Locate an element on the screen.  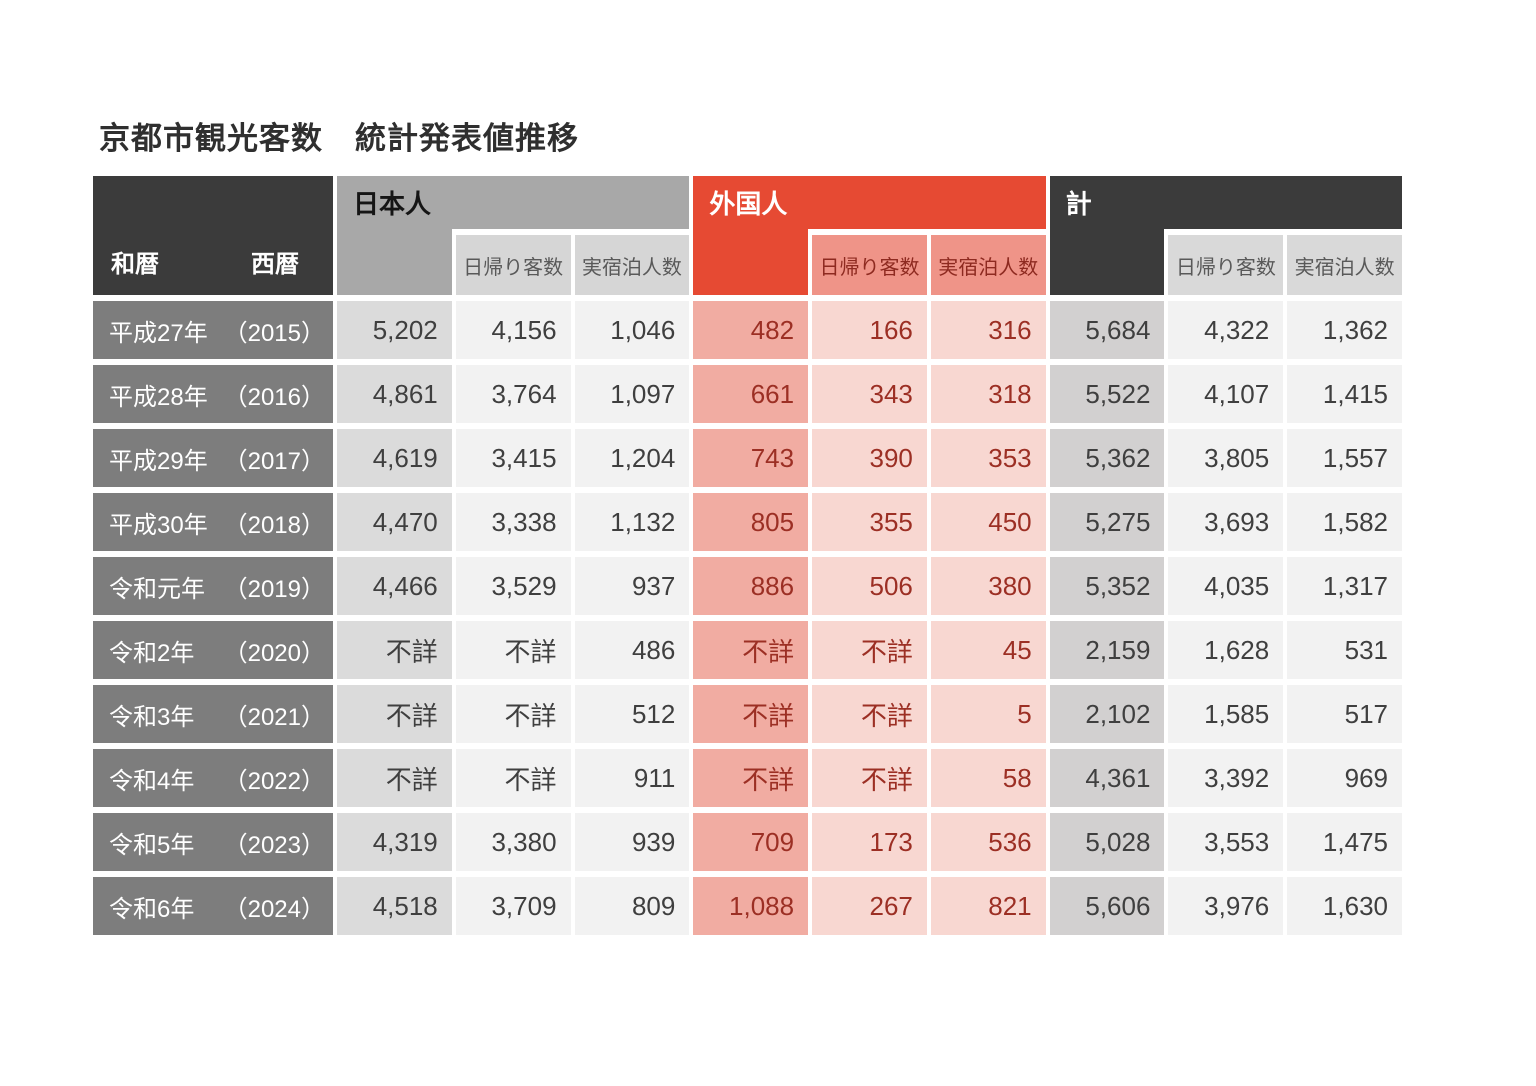
table-cell-japanese-overnight: 512 is located at coordinates (632, 714).